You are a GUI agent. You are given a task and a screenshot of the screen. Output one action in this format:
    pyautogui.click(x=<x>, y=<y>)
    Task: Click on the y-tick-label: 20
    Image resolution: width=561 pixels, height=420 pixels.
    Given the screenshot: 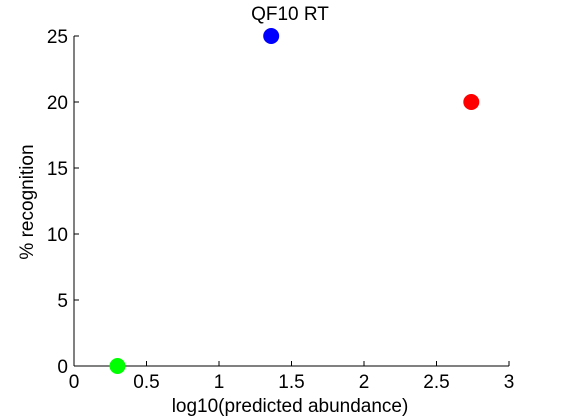 What is the action you would take?
    pyautogui.click(x=57, y=103)
    